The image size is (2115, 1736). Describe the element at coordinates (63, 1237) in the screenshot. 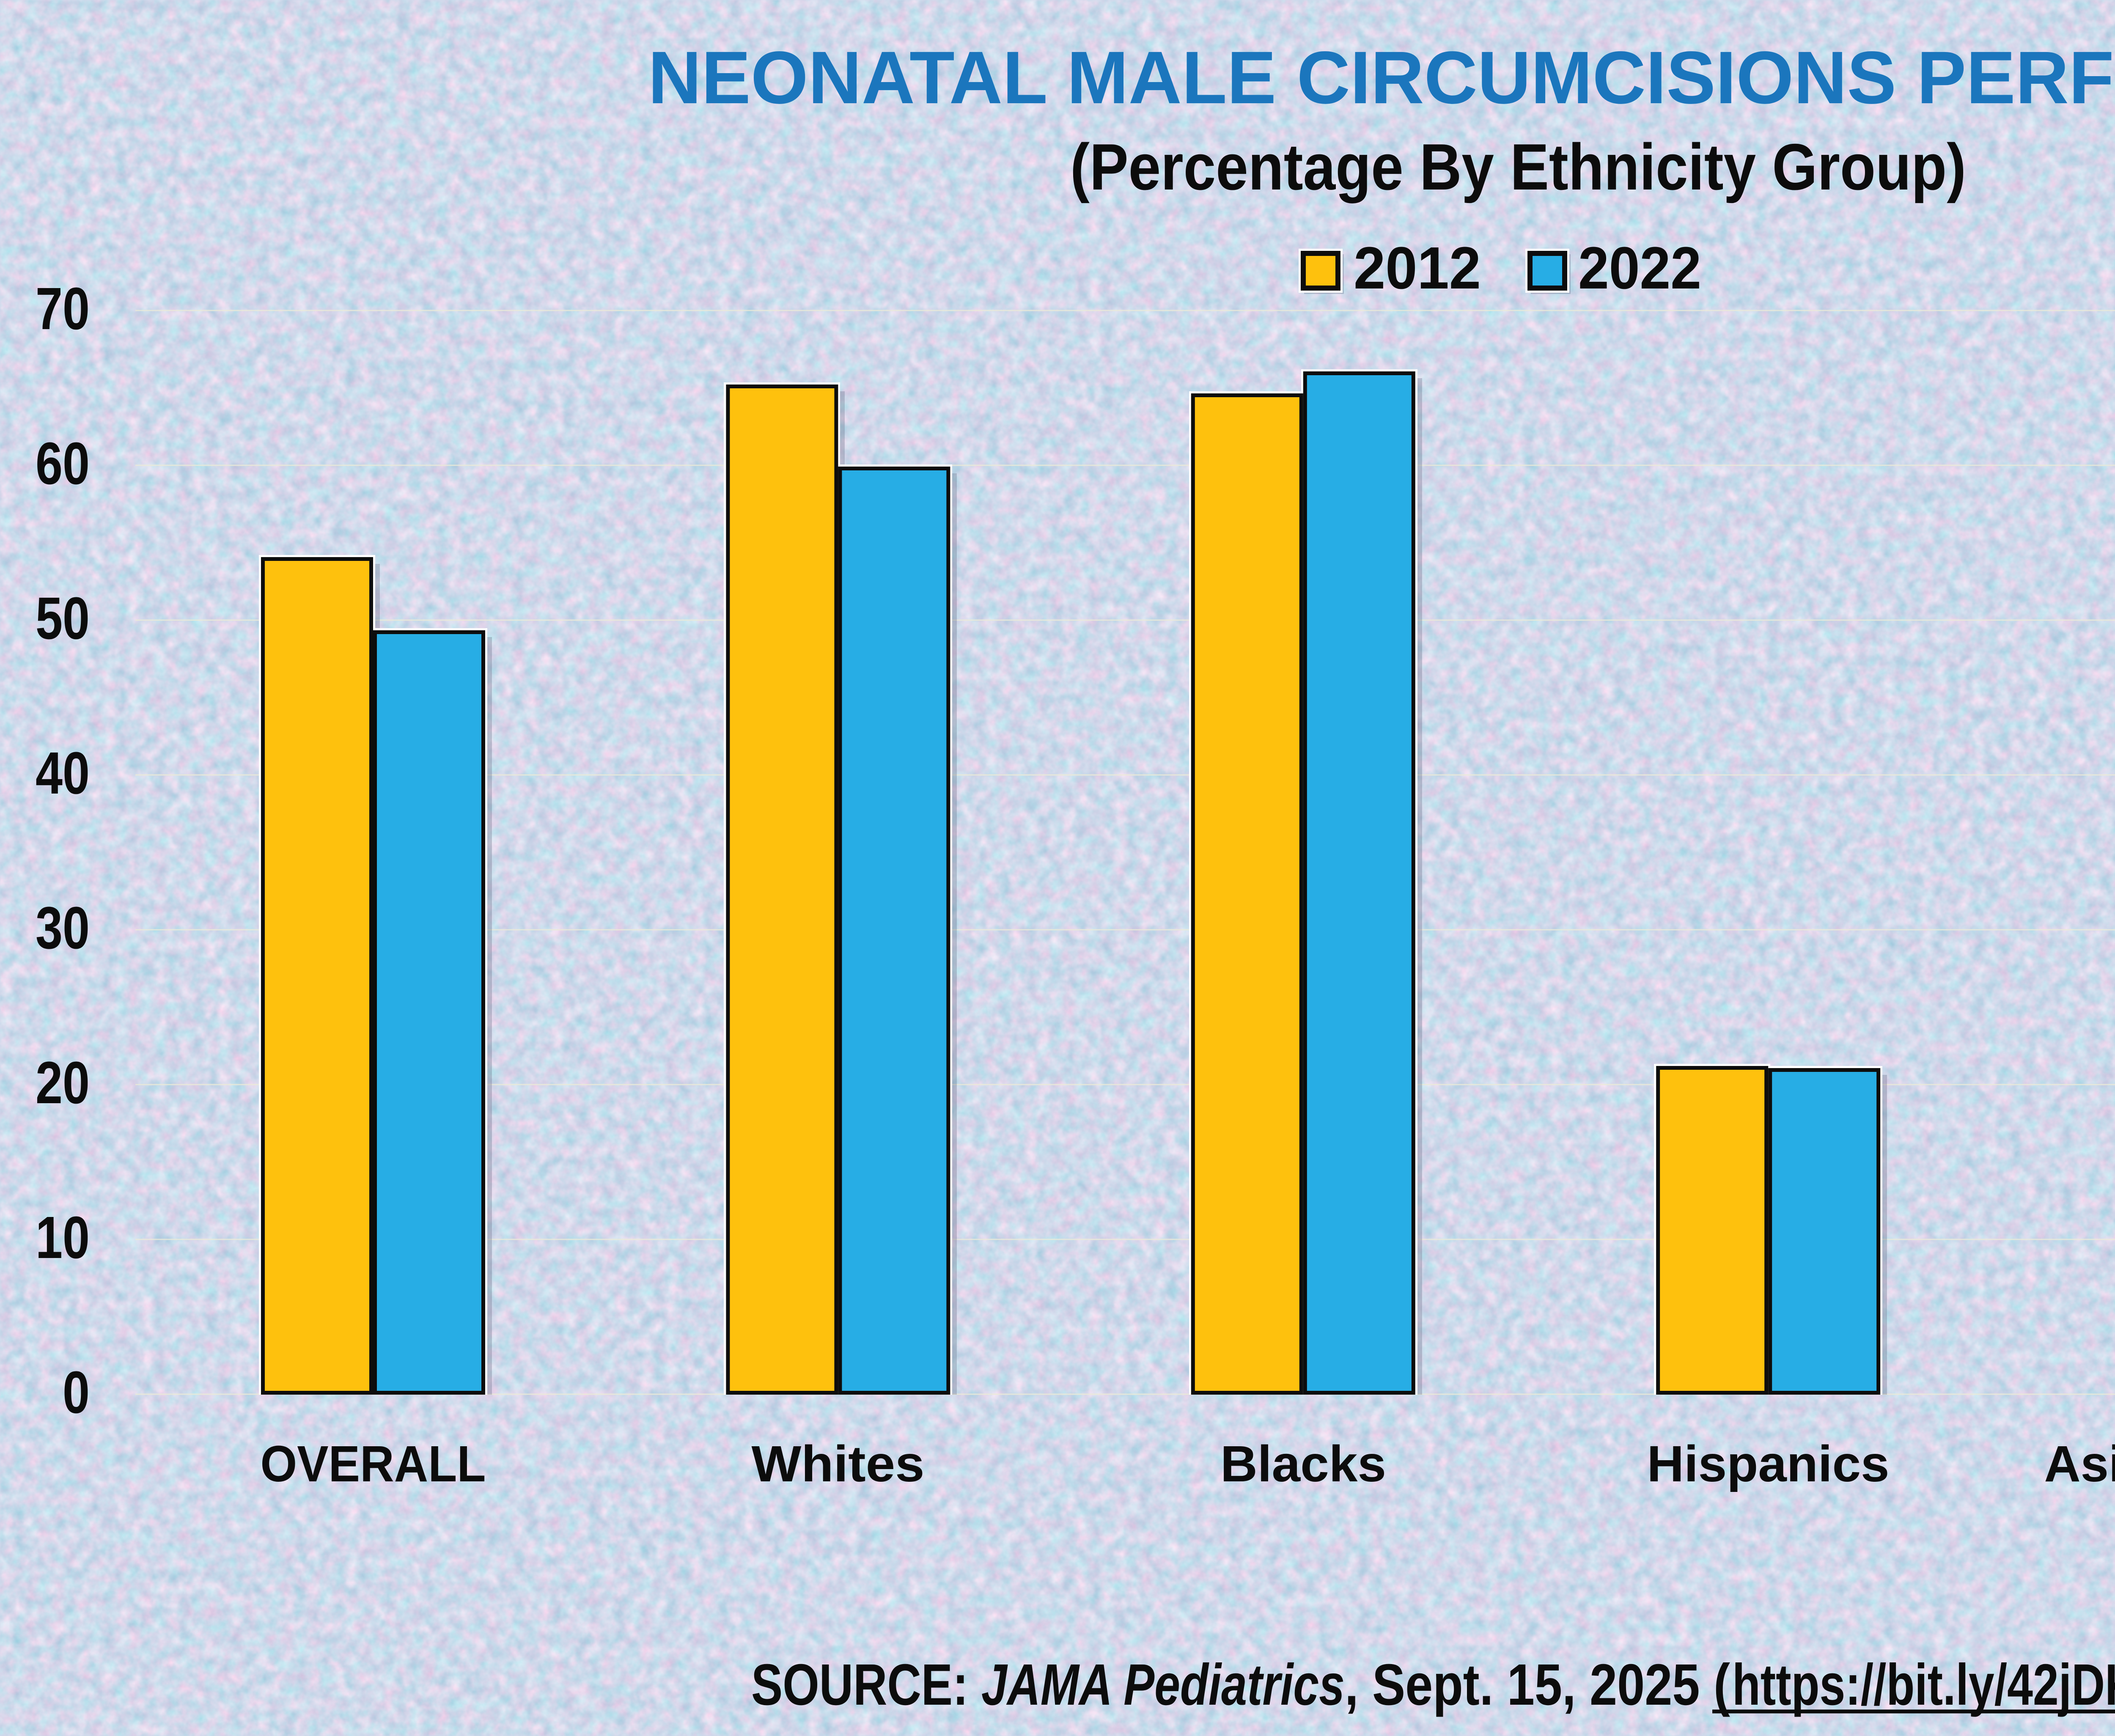

I see `svg-text: 10` at that location.